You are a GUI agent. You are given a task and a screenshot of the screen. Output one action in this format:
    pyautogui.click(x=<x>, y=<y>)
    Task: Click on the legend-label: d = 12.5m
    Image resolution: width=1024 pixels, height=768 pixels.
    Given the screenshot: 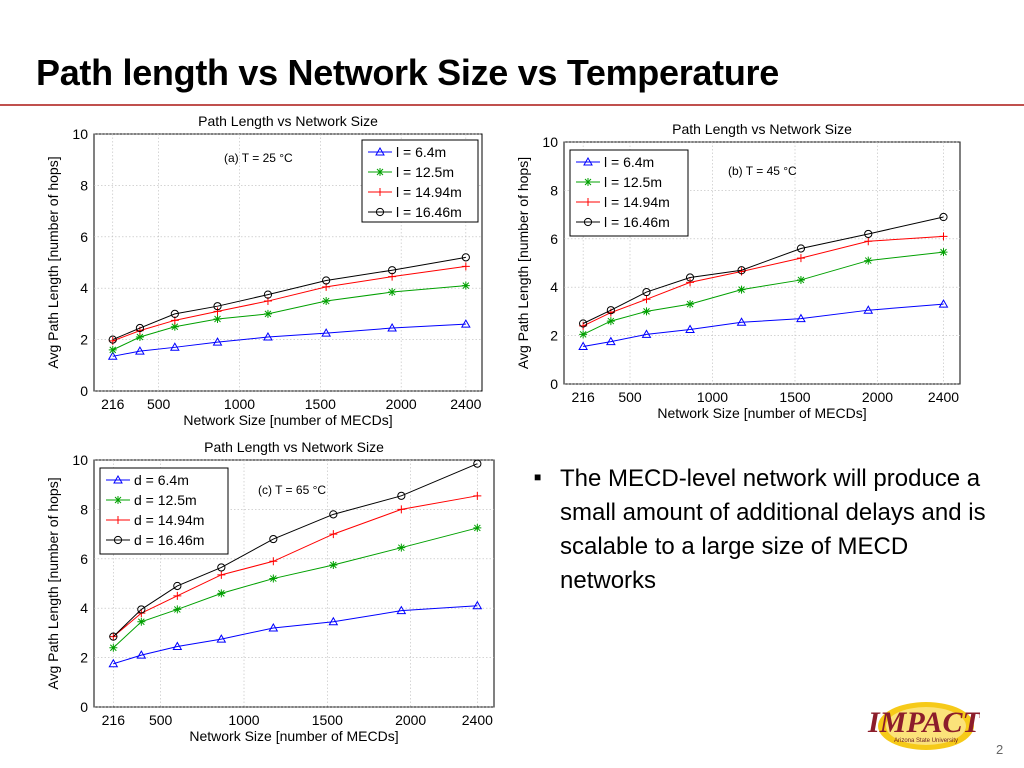 What is the action you would take?
    pyautogui.click(x=165, y=500)
    